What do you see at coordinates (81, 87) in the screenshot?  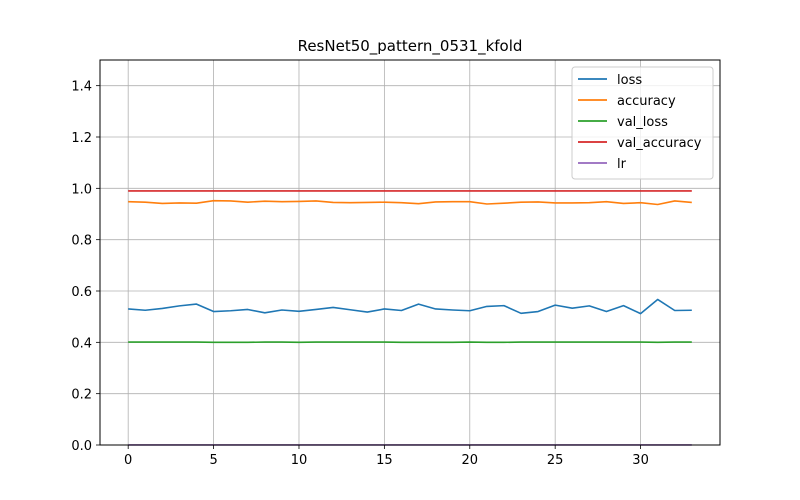 I see `y-tick-label: 1.4` at bounding box center [81, 87].